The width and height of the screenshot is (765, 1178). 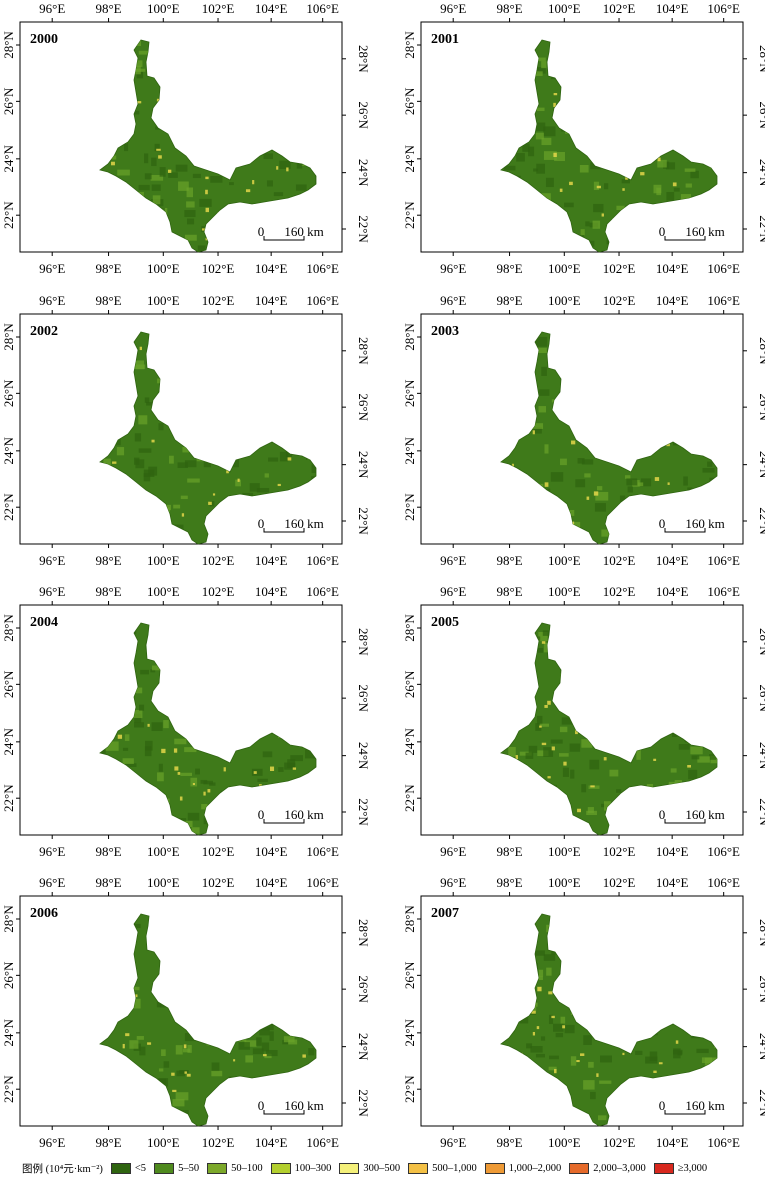 What do you see at coordinates (44, 331) in the screenshot?
I see `panel-year: 2002` at bounding box center [44, 331].